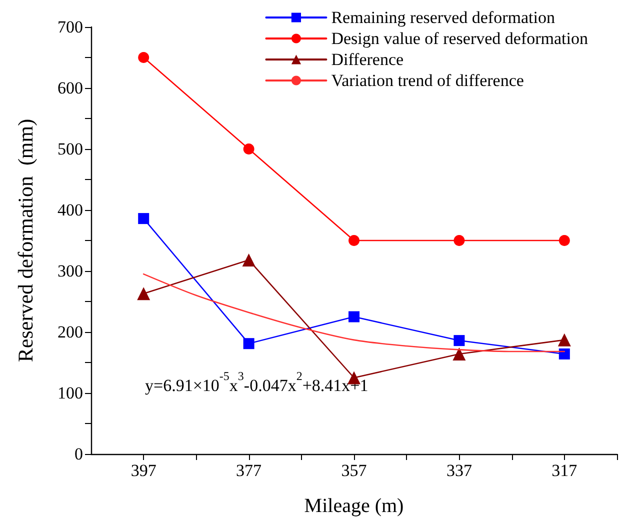 The width and height of the screenshot is (633, 530). I want to click on y-tick-label: 100, so click(70, 393).